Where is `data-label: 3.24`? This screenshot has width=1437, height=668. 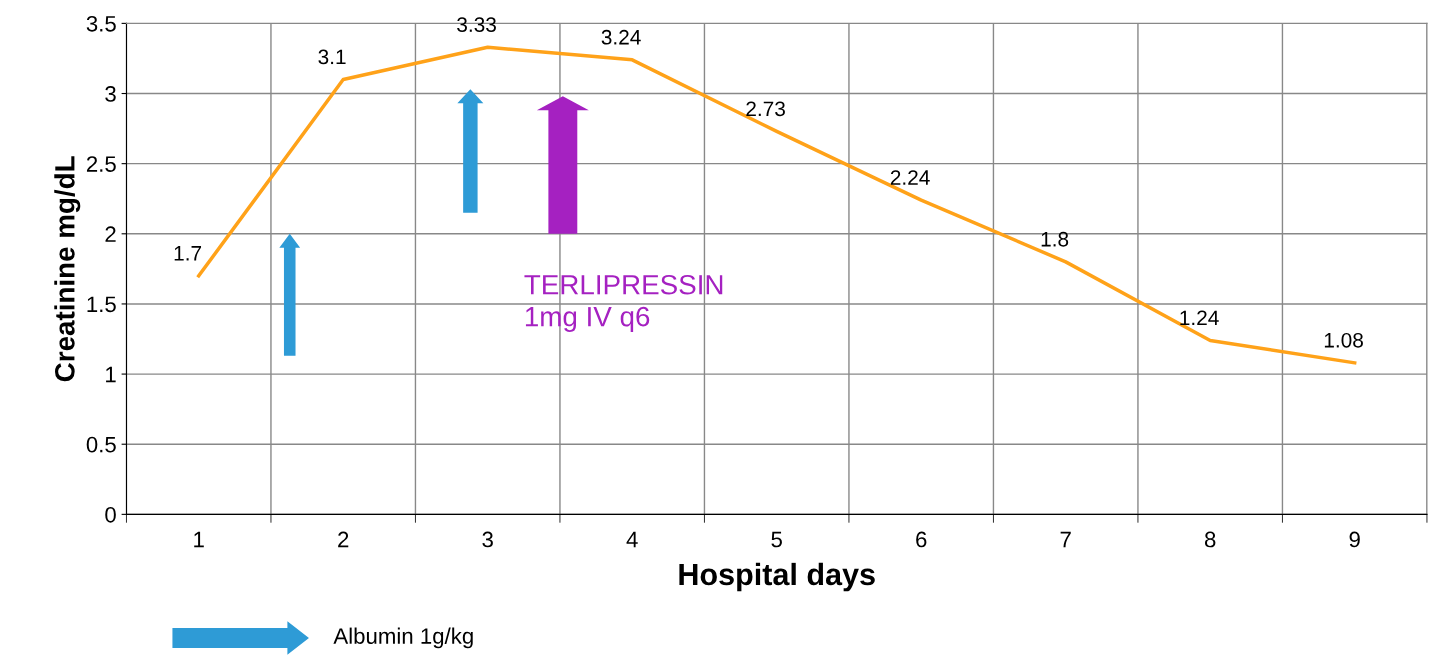
data-label: 3.24 is located at coordinates (621, 37).